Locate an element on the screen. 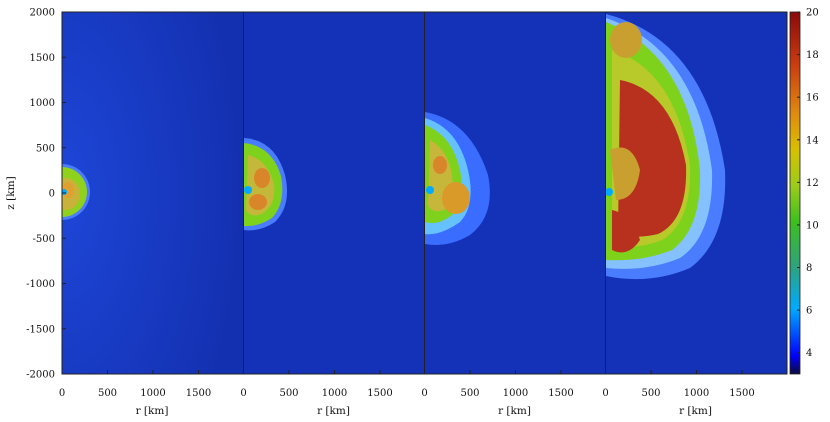 This screenshot has height=422, width=830. colorbar-tick-label: 16 is located at coordinates (812, 98).